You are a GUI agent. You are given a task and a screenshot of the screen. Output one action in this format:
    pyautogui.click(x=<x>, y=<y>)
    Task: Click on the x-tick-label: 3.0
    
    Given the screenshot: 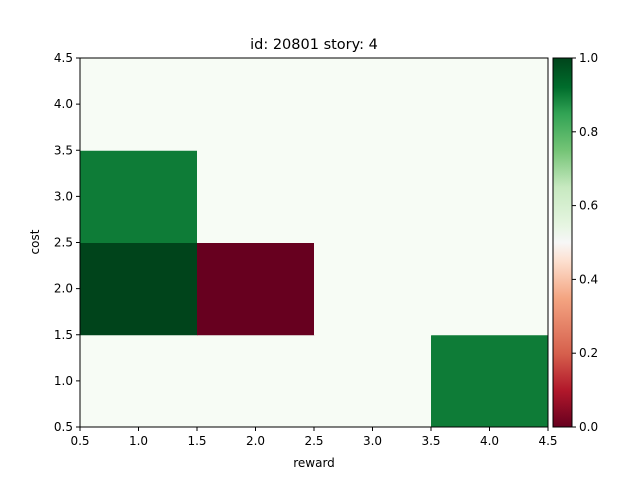 What is the action you would take?
    pyautogui.click(x=372, y=441)
    